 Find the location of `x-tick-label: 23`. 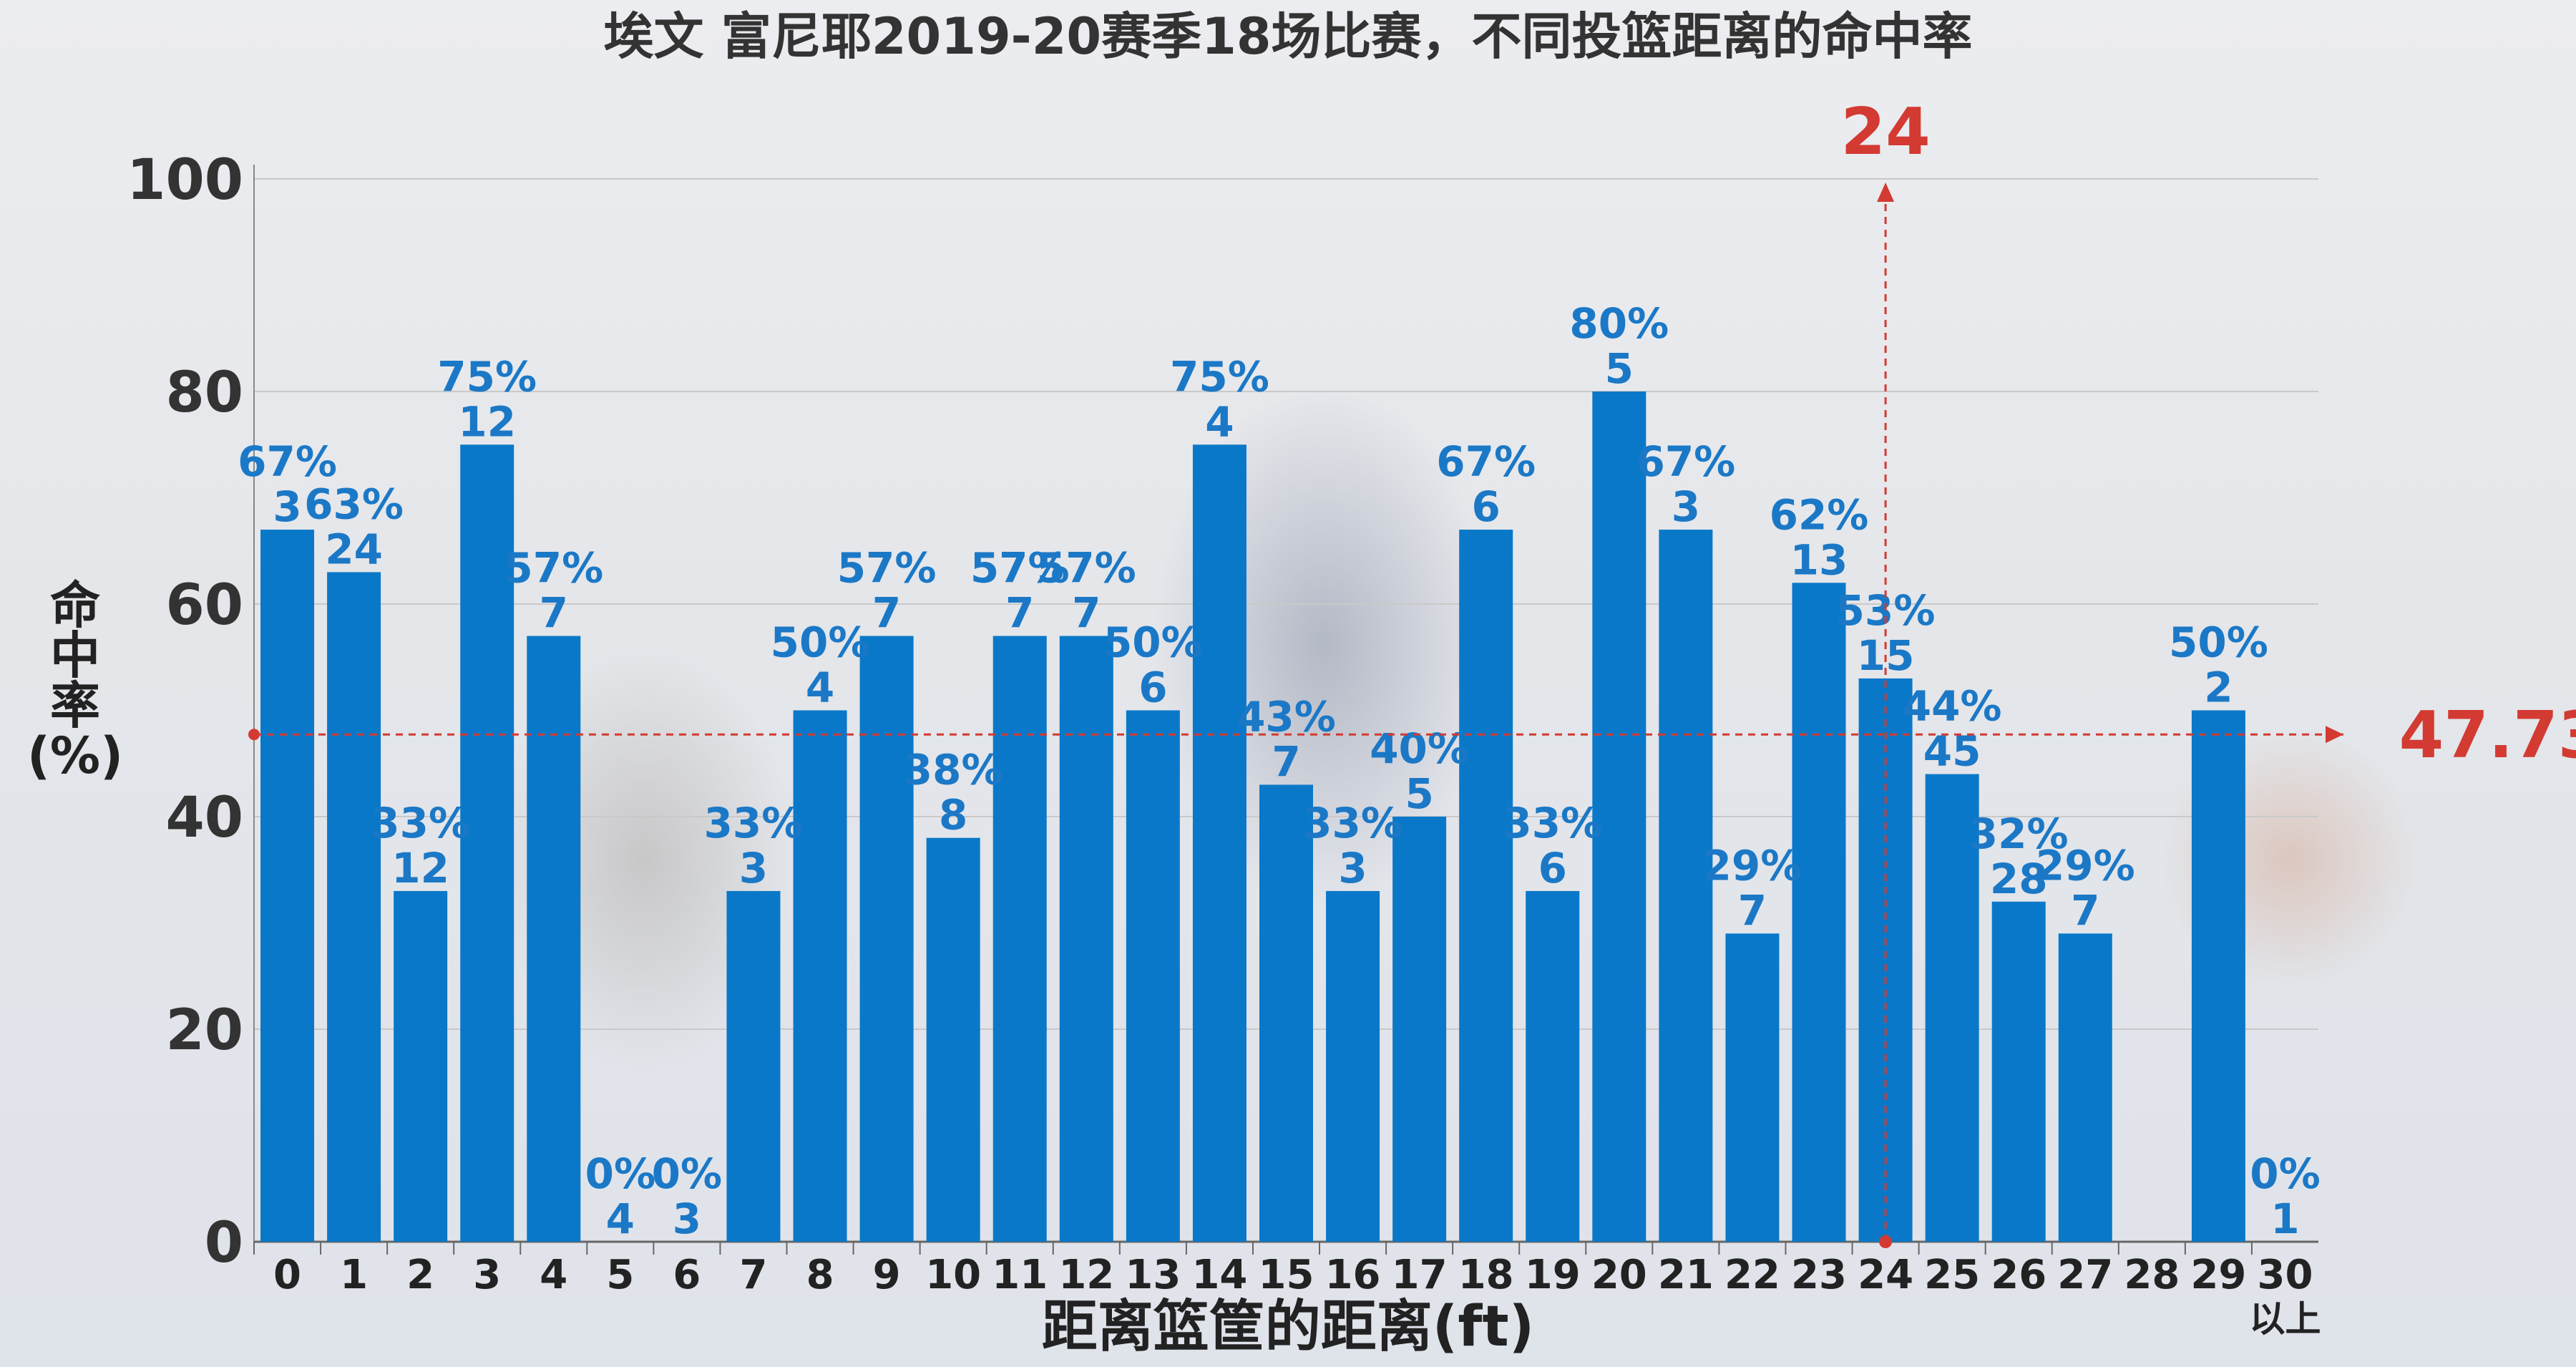

x-tick-label: 23 is located at coordinates (1819, 1275).